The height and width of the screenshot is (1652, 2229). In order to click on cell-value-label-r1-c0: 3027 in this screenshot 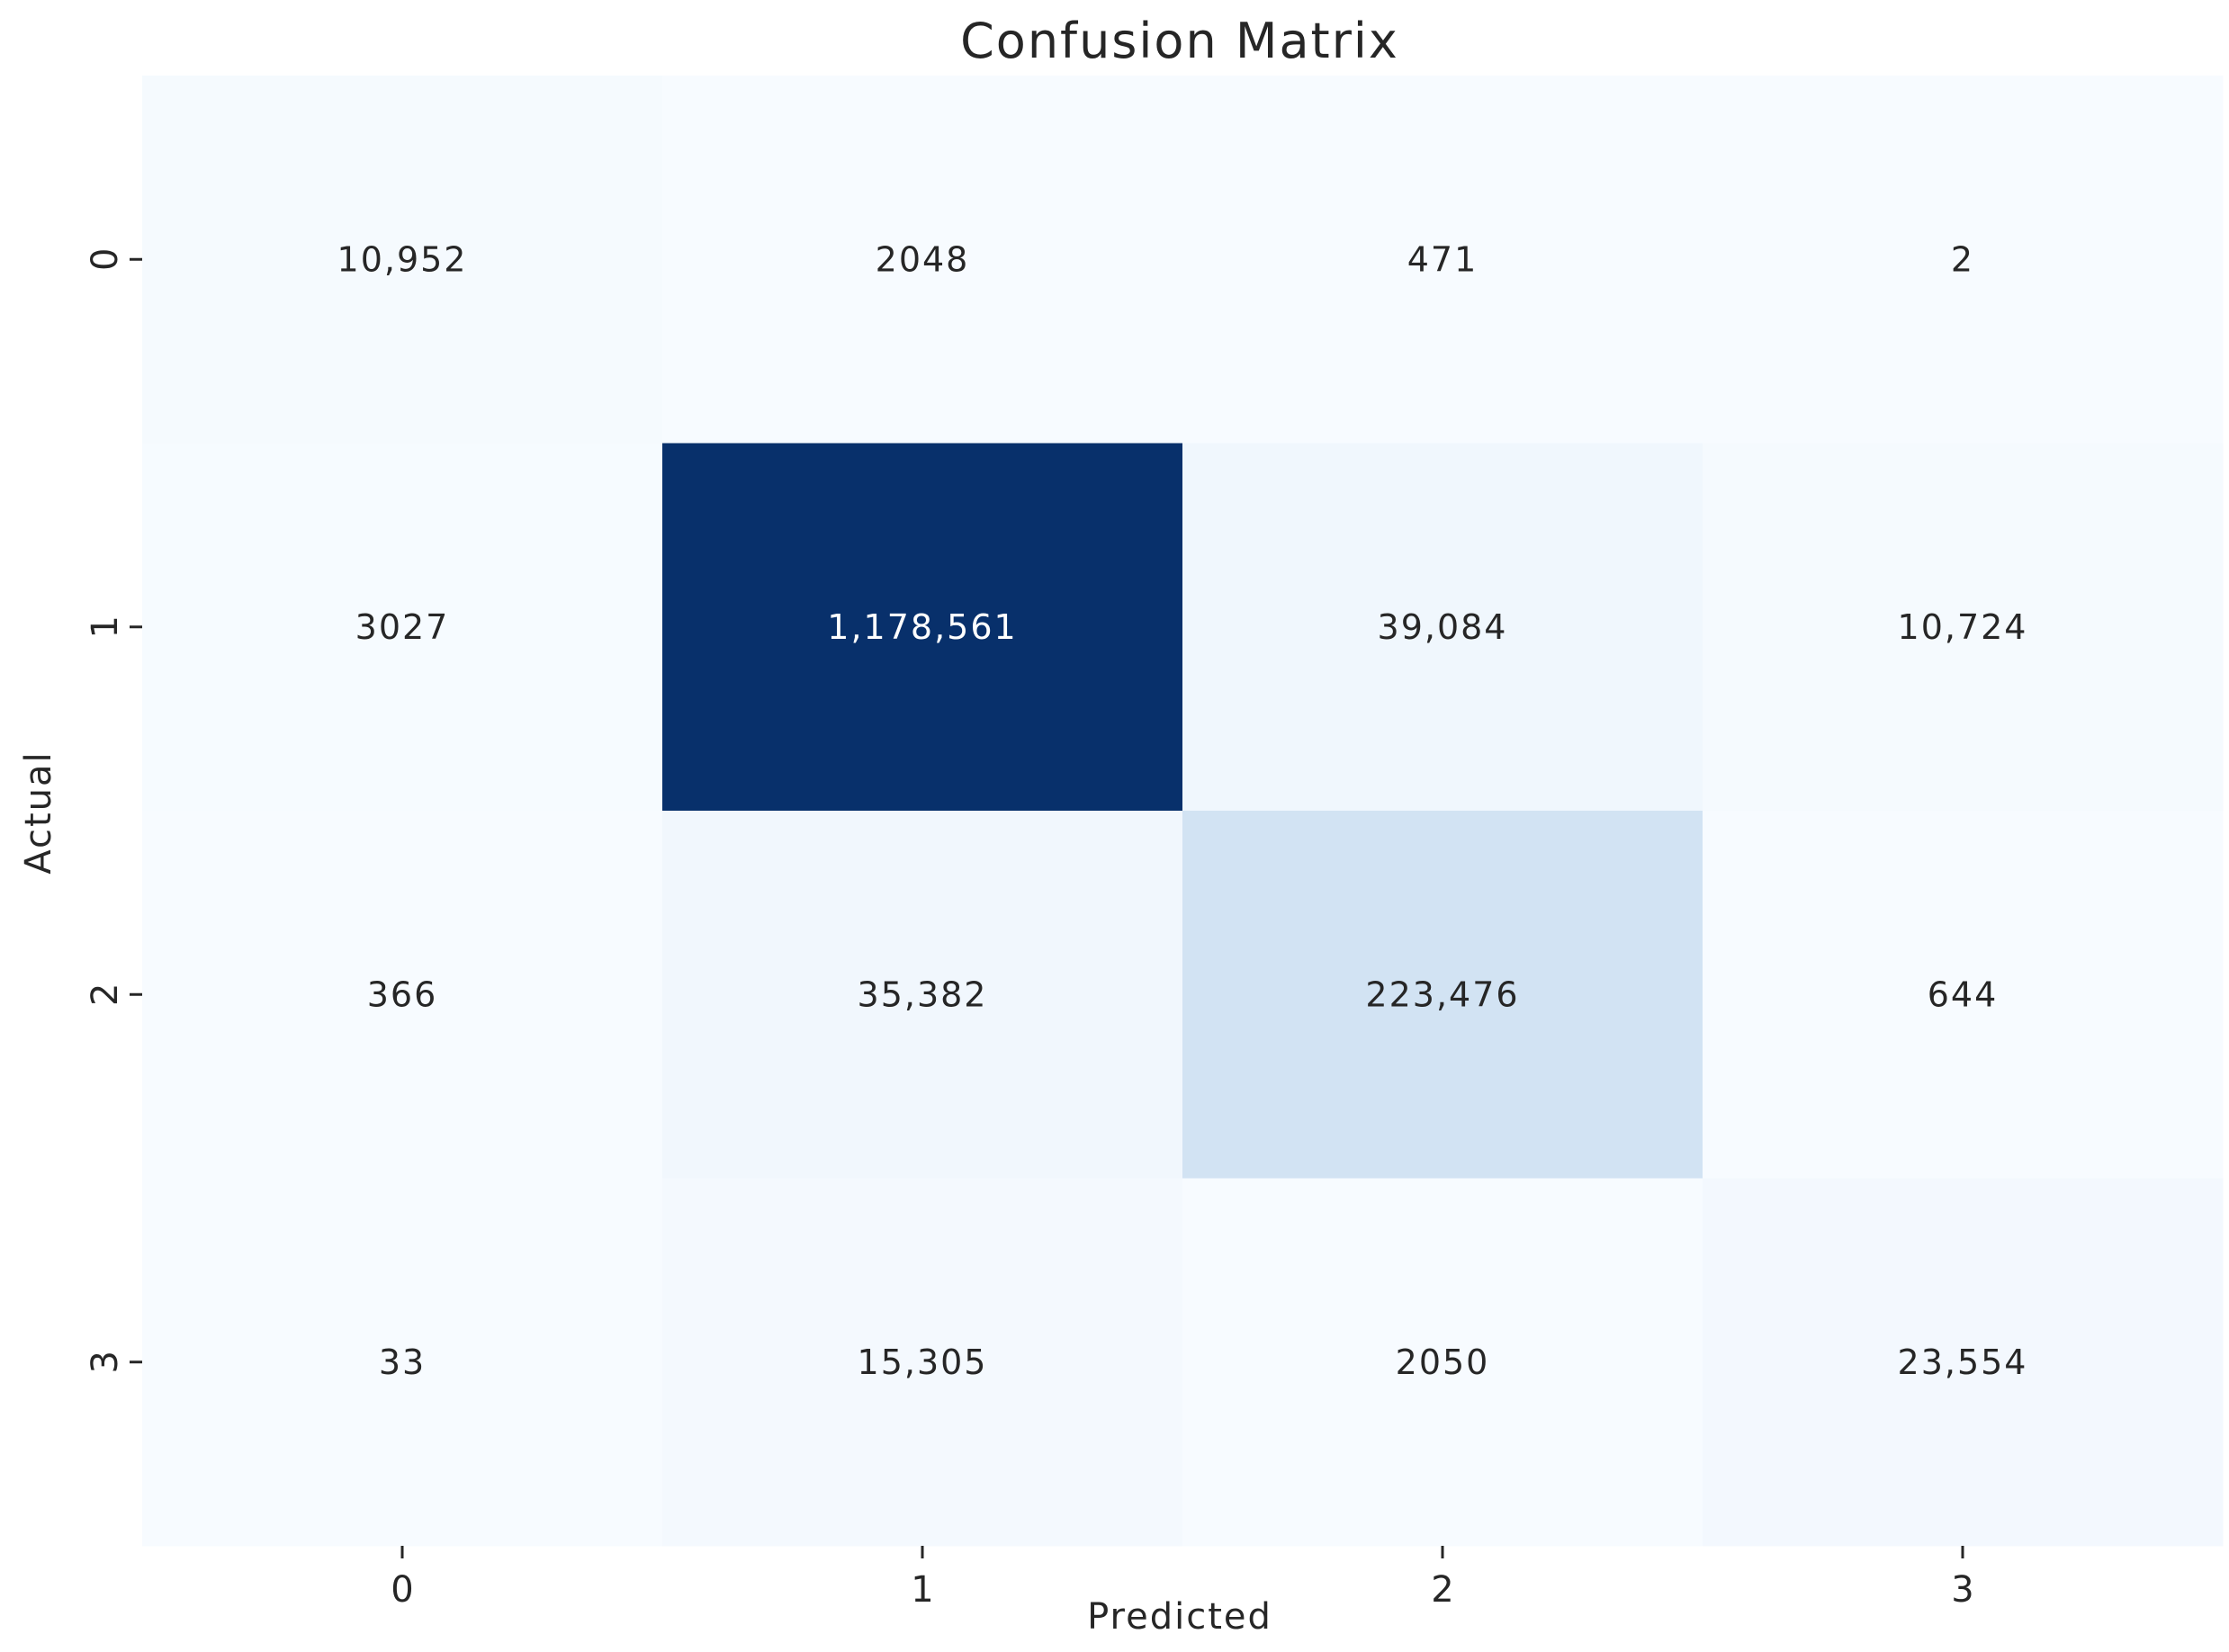, I will do `click(402, 627)`.